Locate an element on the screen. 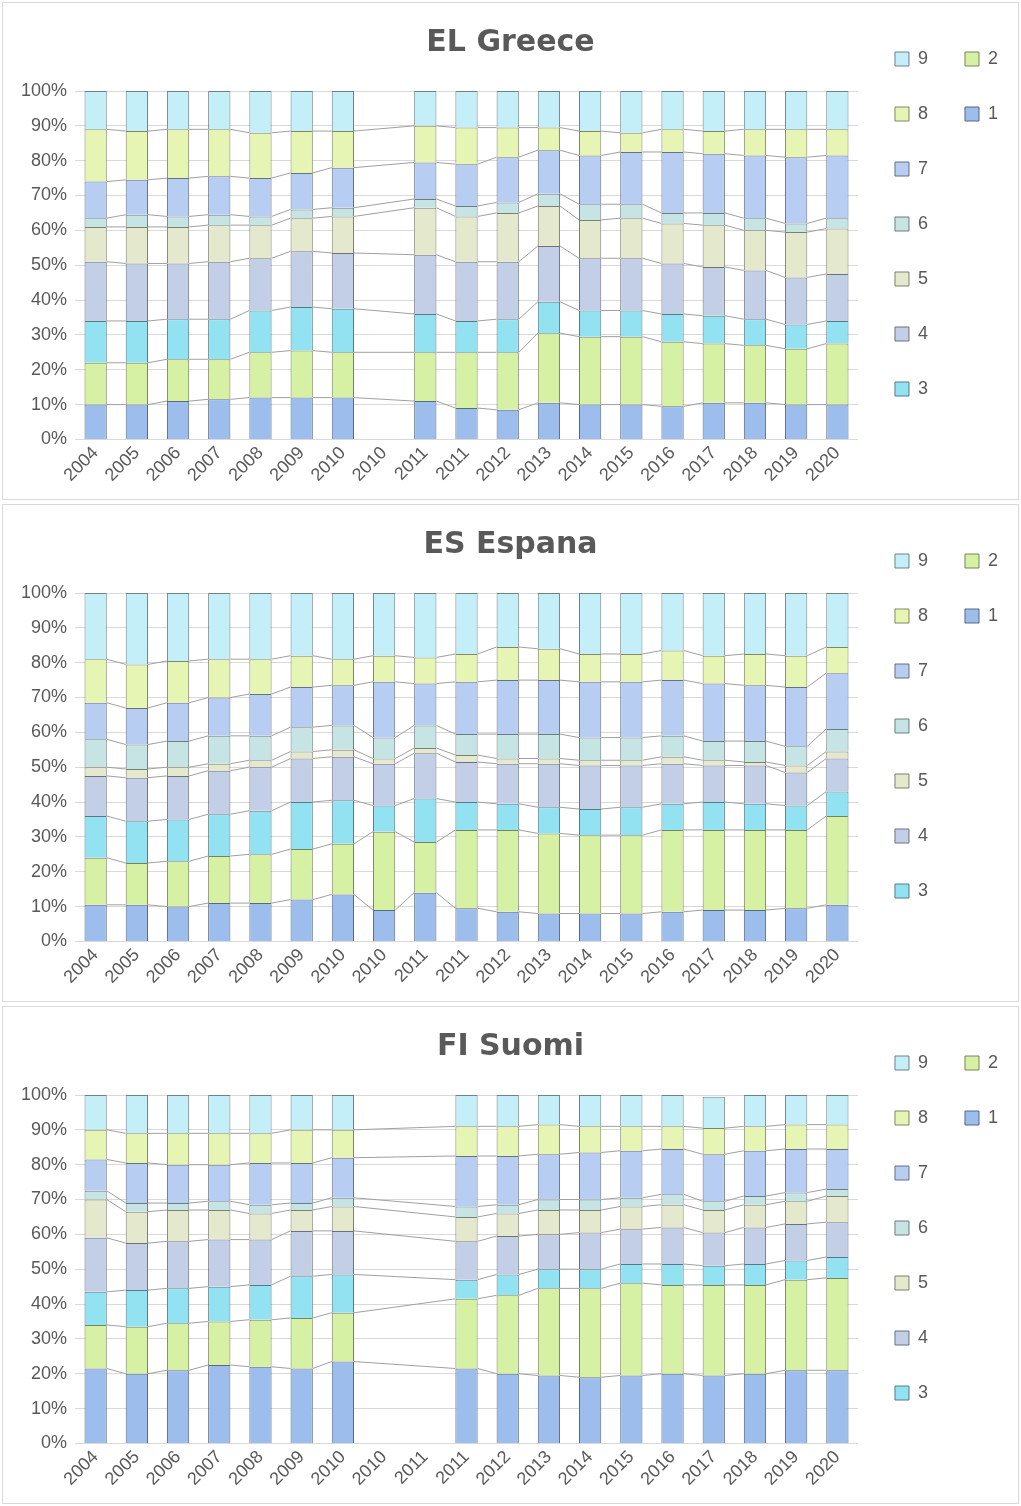 The image size is (1021, 1506). chart-title: ES Espana is located at coordinates (510, 542).